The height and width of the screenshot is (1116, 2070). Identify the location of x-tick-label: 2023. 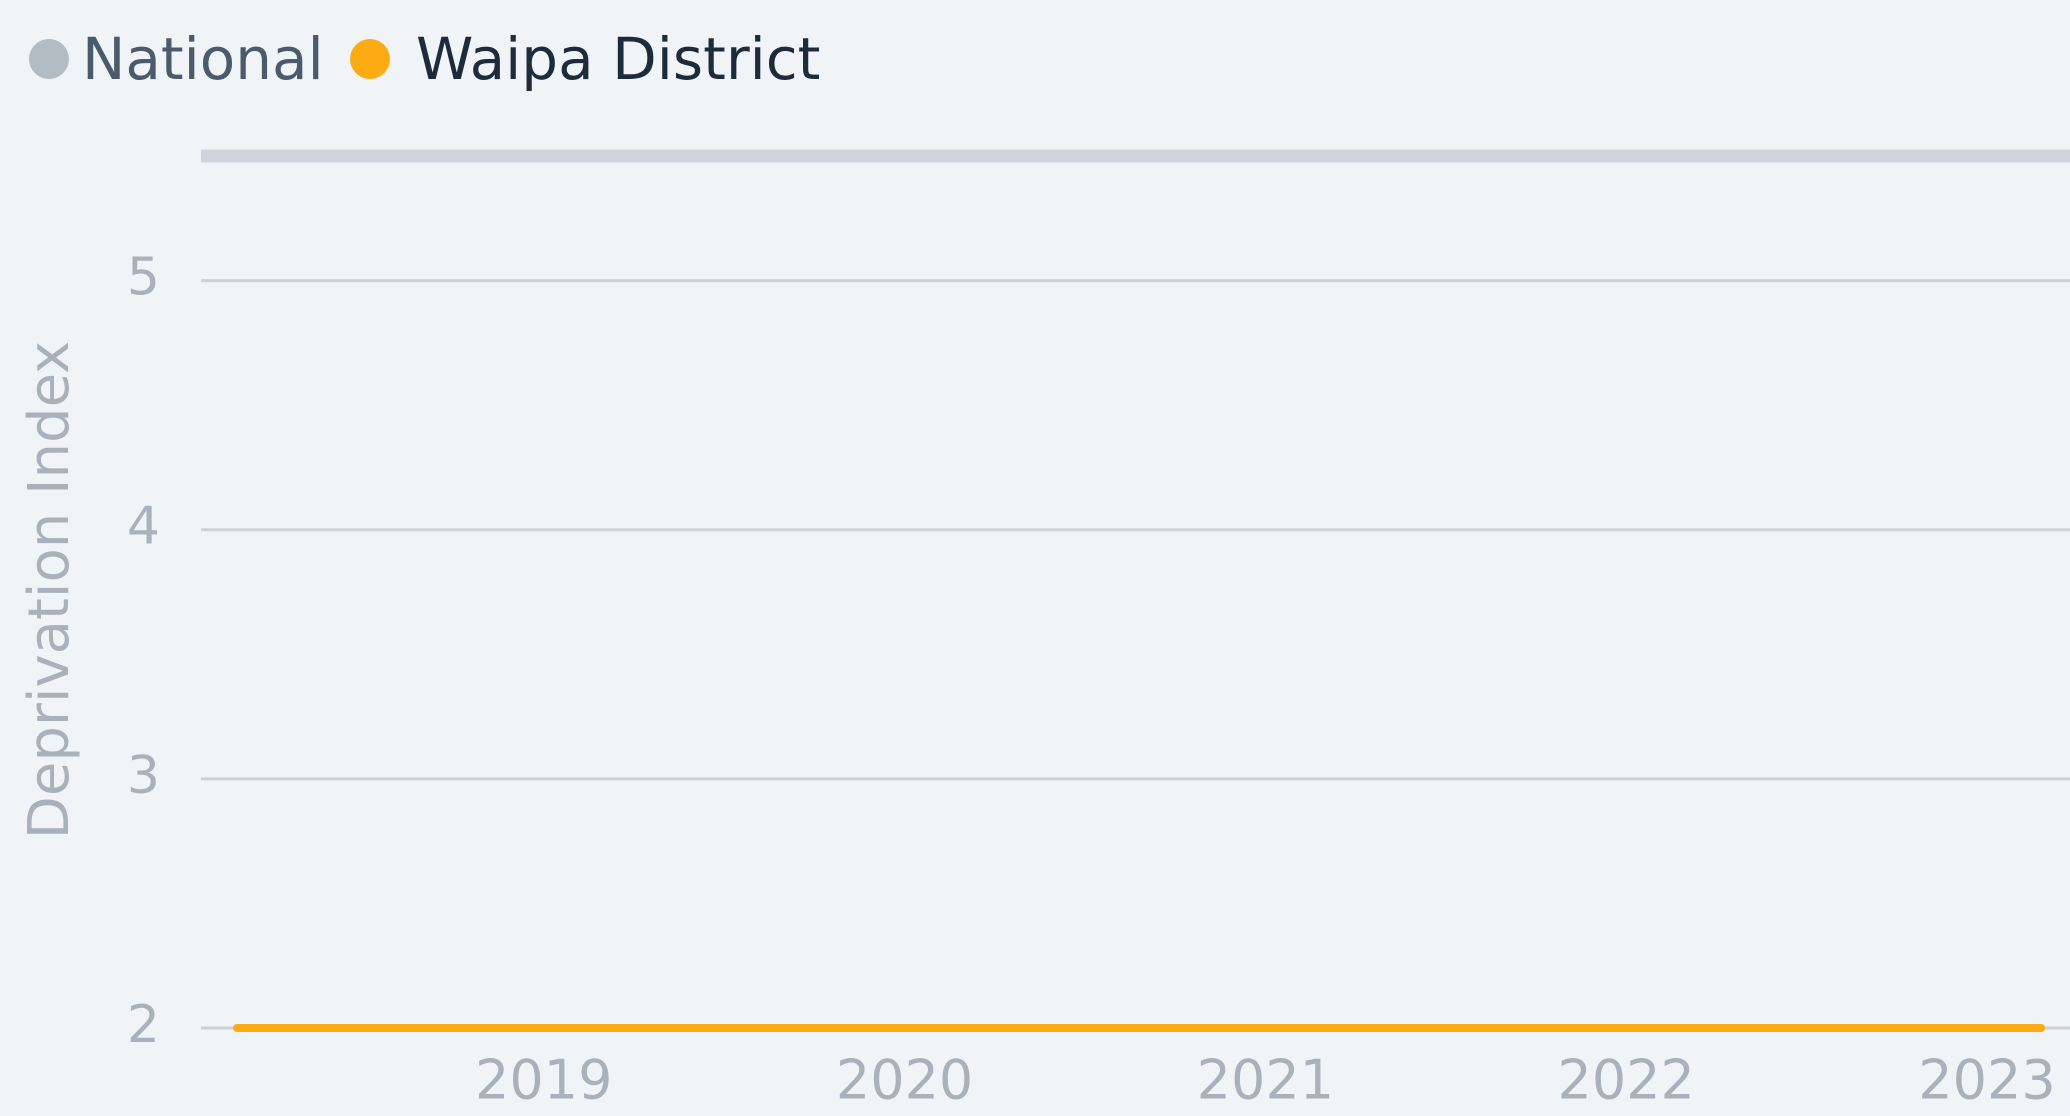
(1986, 1080).